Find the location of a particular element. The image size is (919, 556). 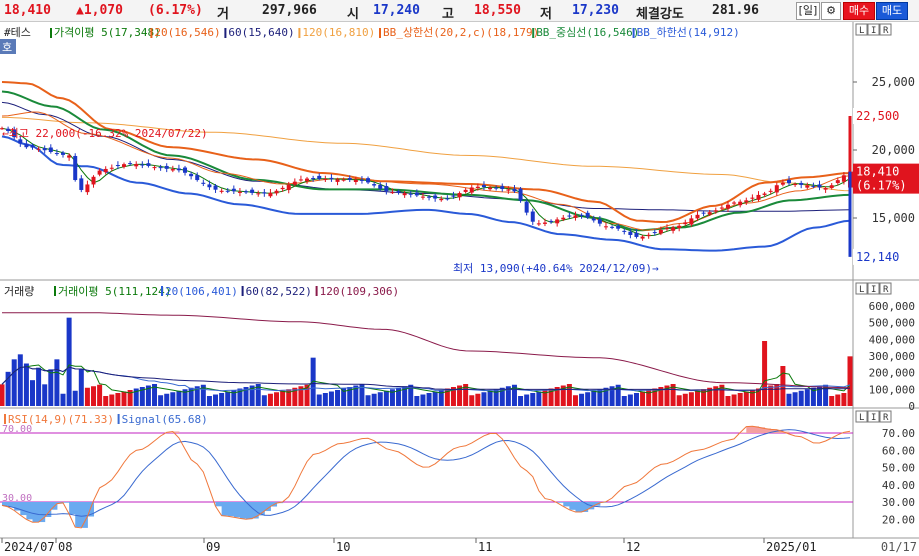

rsi-panel-btn-label: I is located at coordinates (873, 418).